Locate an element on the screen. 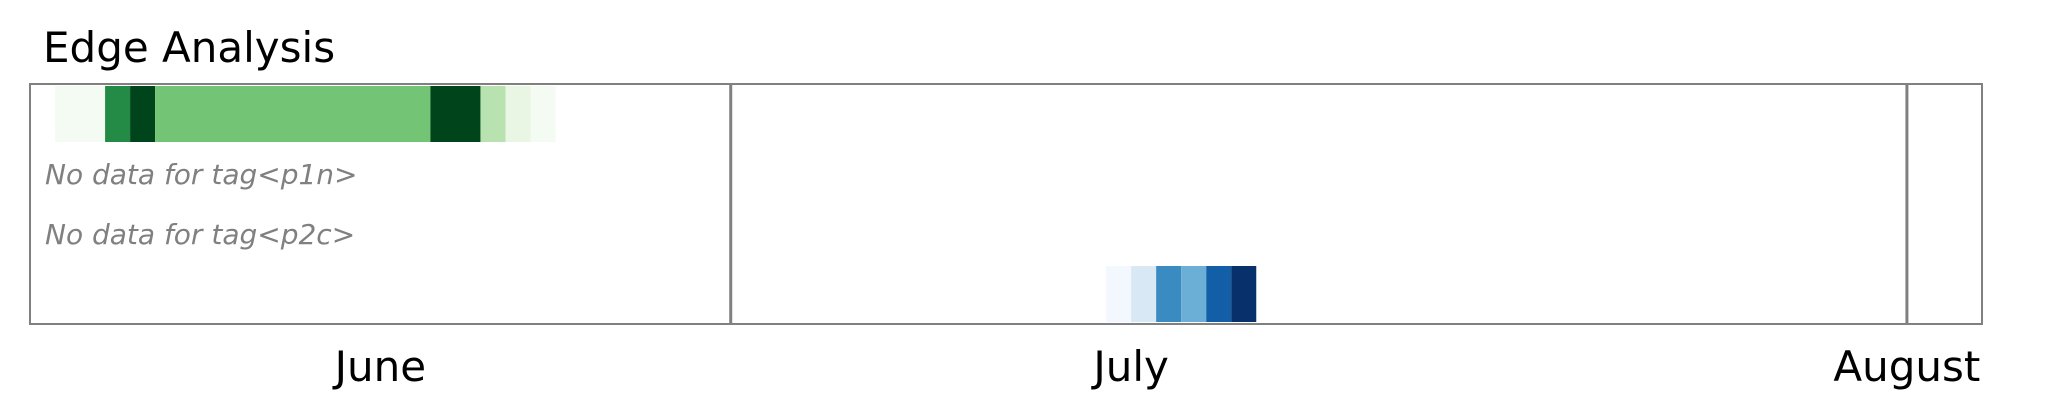  x-tick-label-july: July is located at coordinates (1129, 366).